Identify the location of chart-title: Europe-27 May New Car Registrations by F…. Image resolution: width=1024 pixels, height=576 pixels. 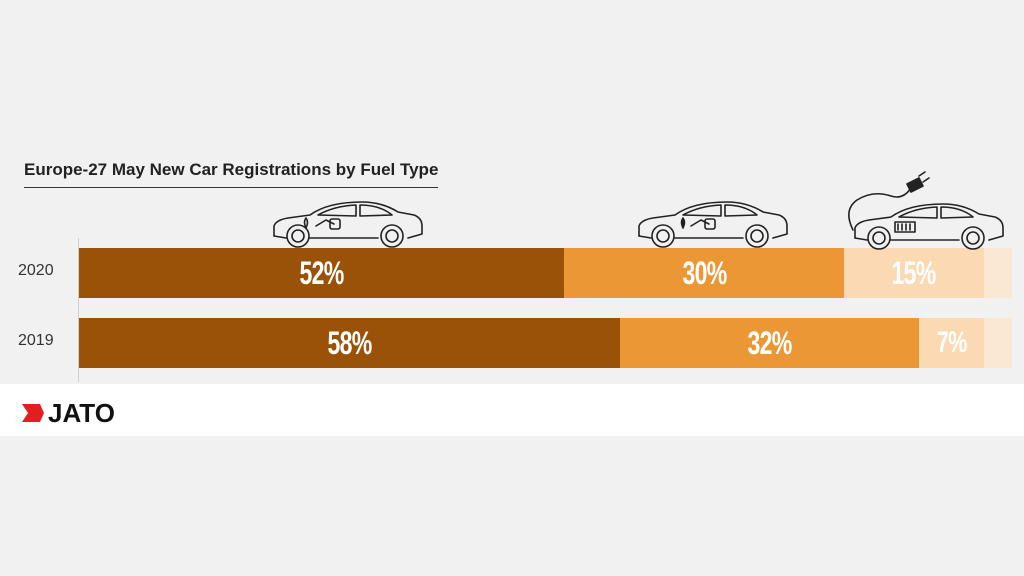
(231, 174).